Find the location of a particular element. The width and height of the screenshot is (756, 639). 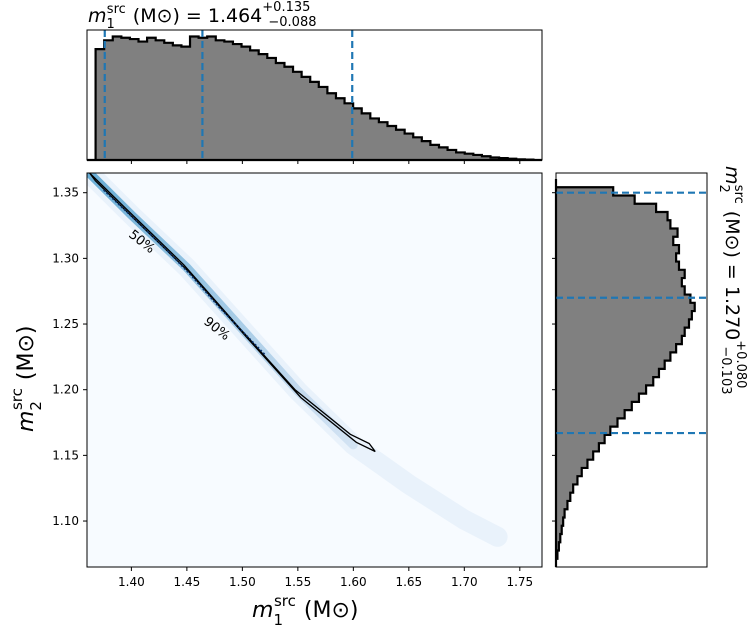

x-tick-label: 1.70 is located at coordinates (464, 582).